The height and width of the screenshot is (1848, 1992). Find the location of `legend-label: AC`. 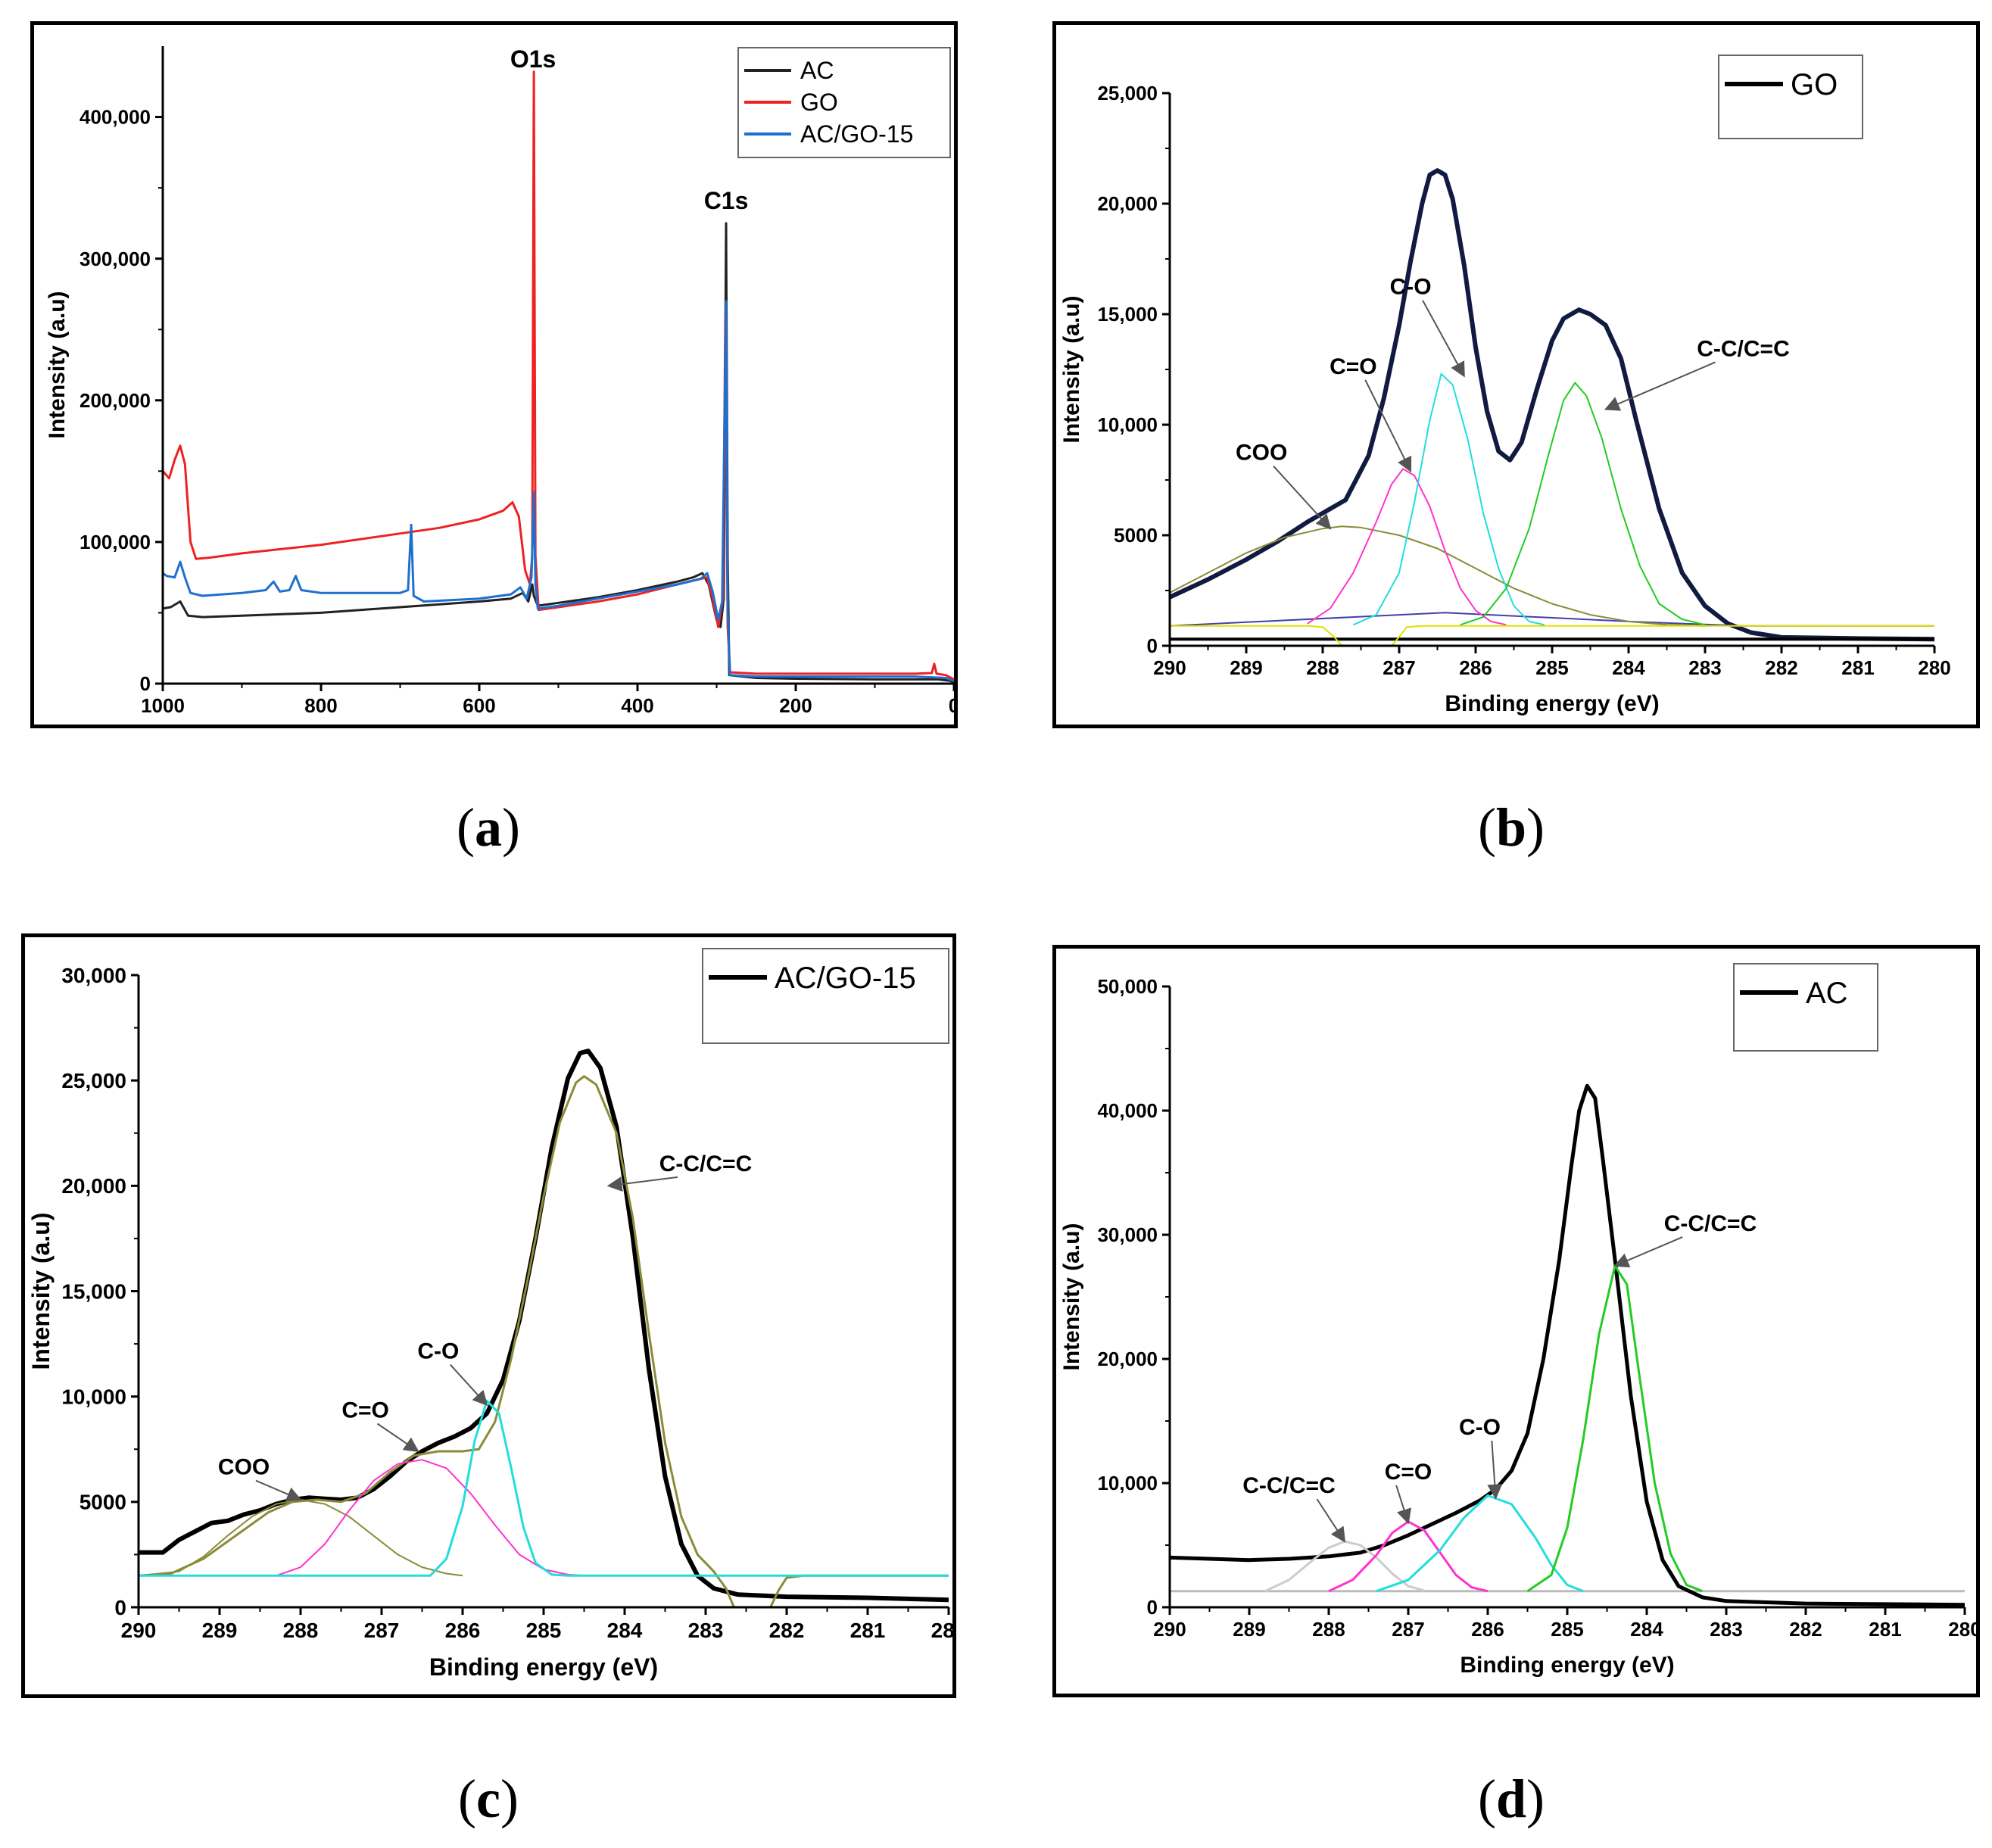

legend-label: AC is located at coordinates (1827, 993).